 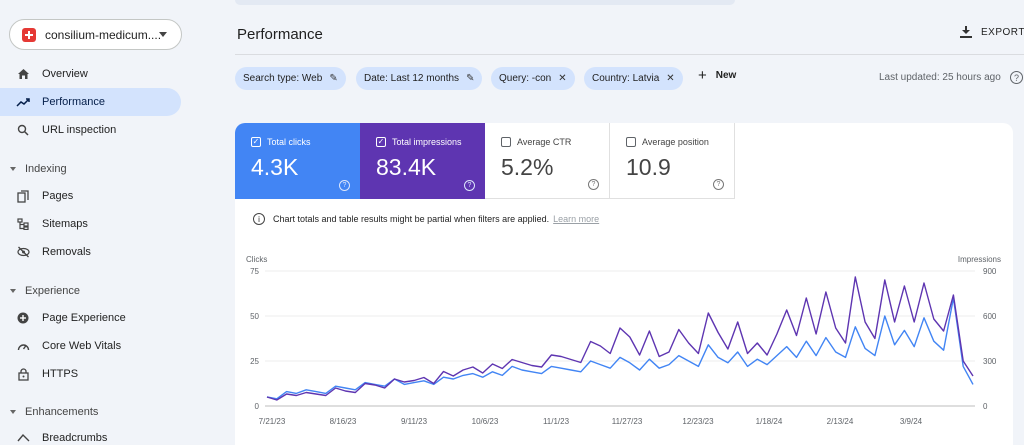 I want to click on sidebar-item-label: Overview, so click(x=65, y=74).